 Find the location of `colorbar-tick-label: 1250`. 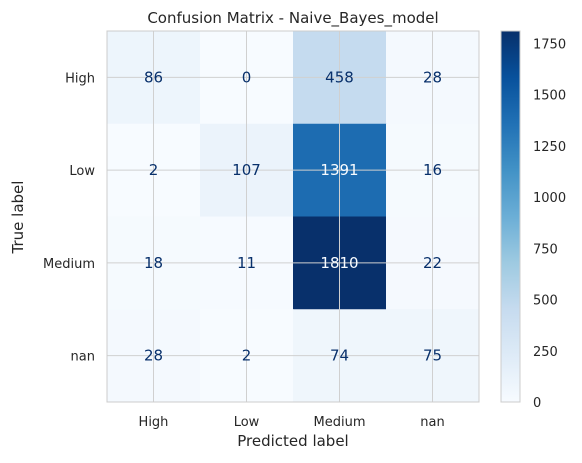

colorbar-tick-label: 1250 is located at coordinates (549, 147).